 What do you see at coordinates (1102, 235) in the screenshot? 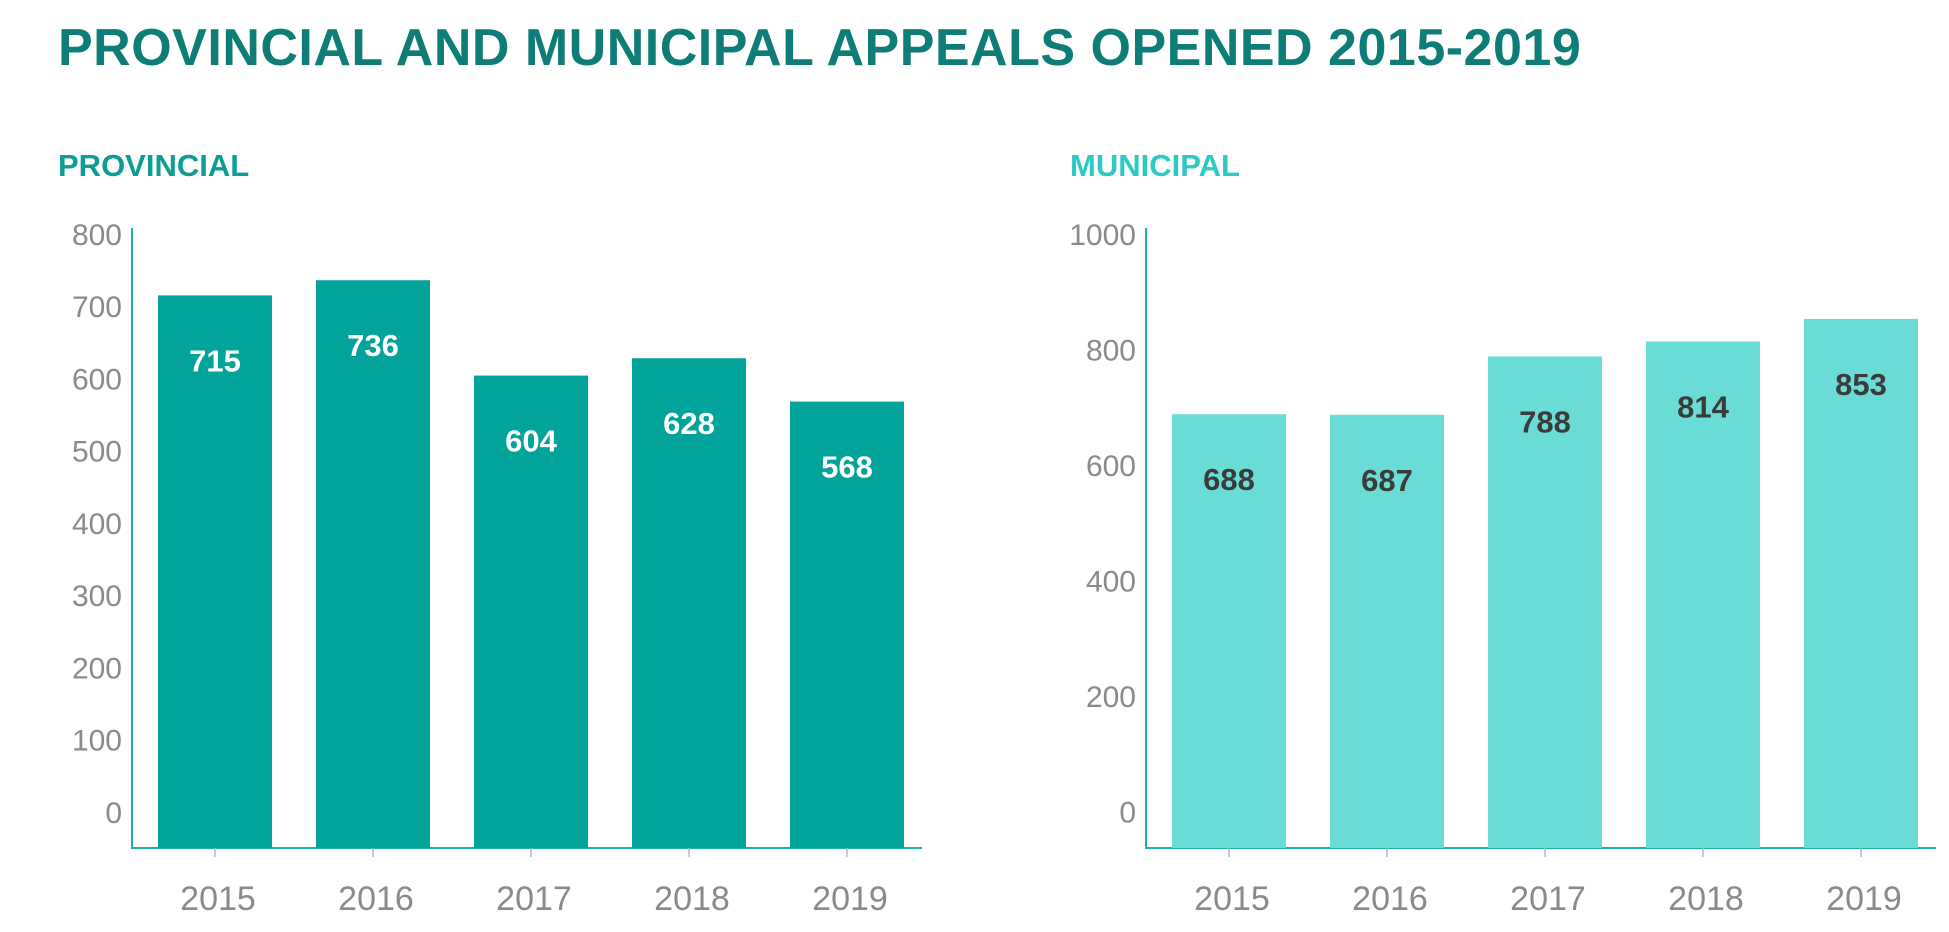
I see `municipal-y-tick-label: 1000` at bounding box center [1102, 235].